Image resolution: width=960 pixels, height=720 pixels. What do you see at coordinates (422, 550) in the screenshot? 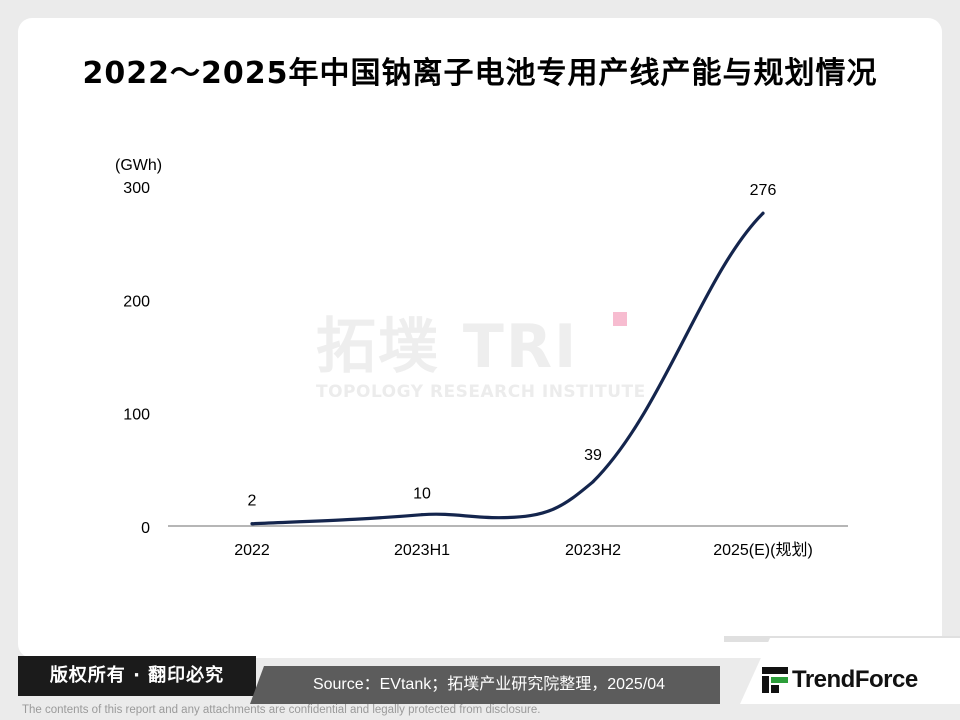
I see `x-tick-label: 2023H1` at bounding box center [422, 550].